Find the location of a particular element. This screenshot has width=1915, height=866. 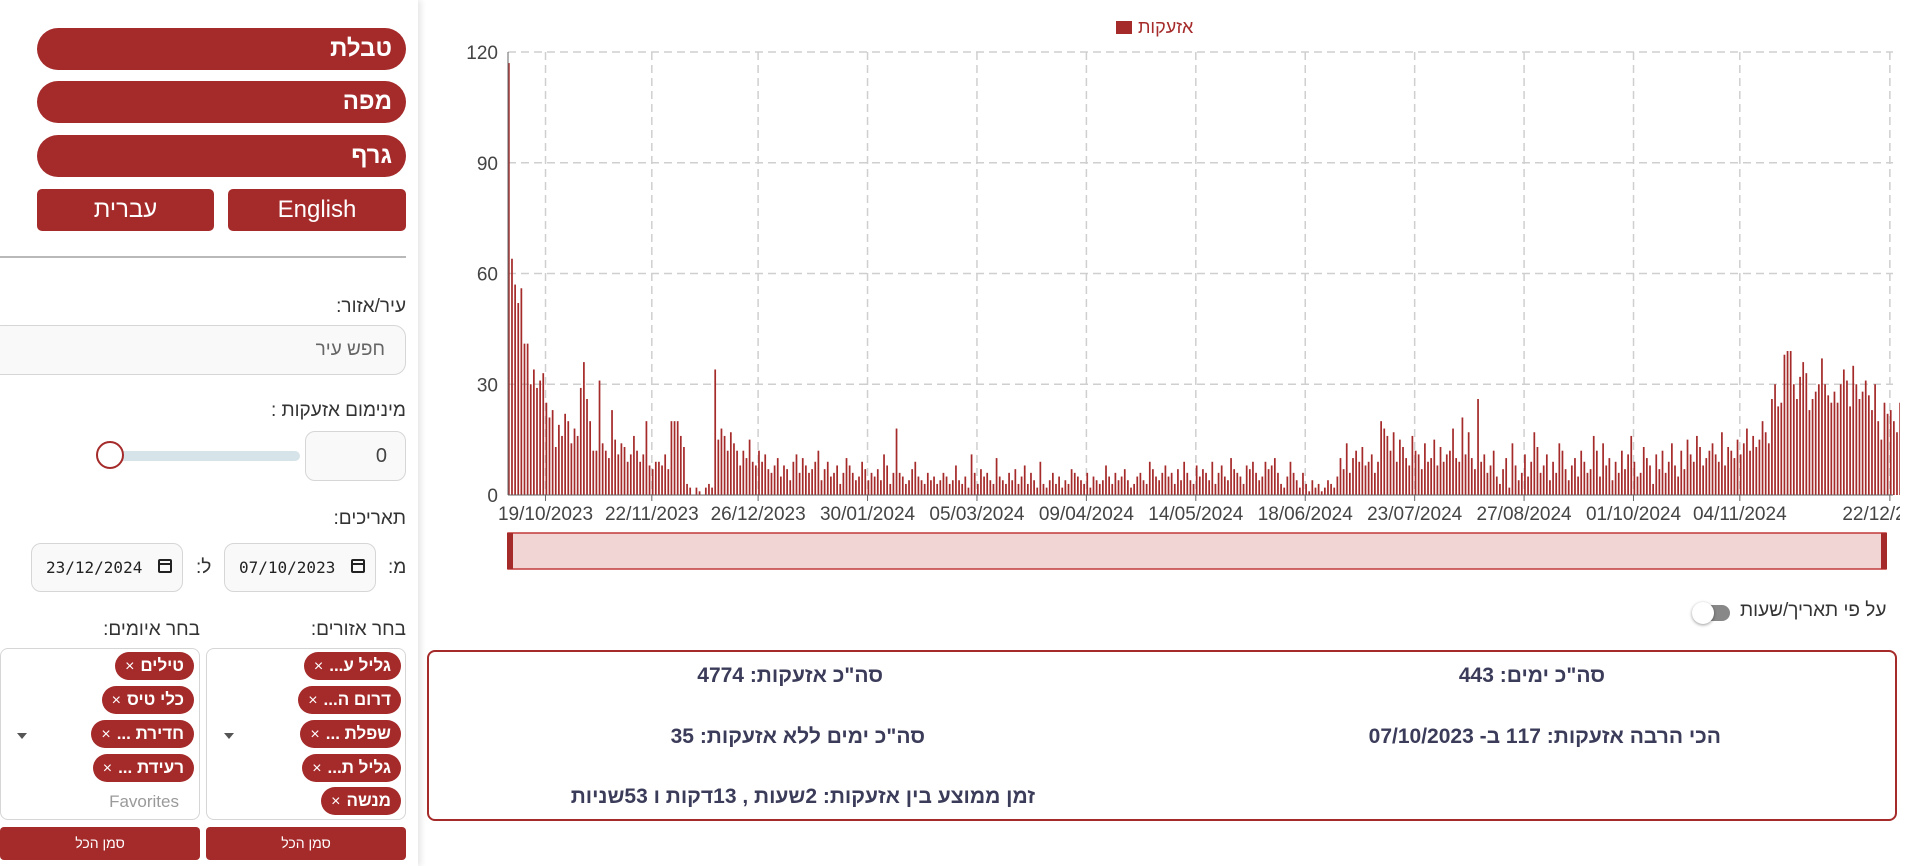

min-alerts-slider is located at coordinates (204, 456).